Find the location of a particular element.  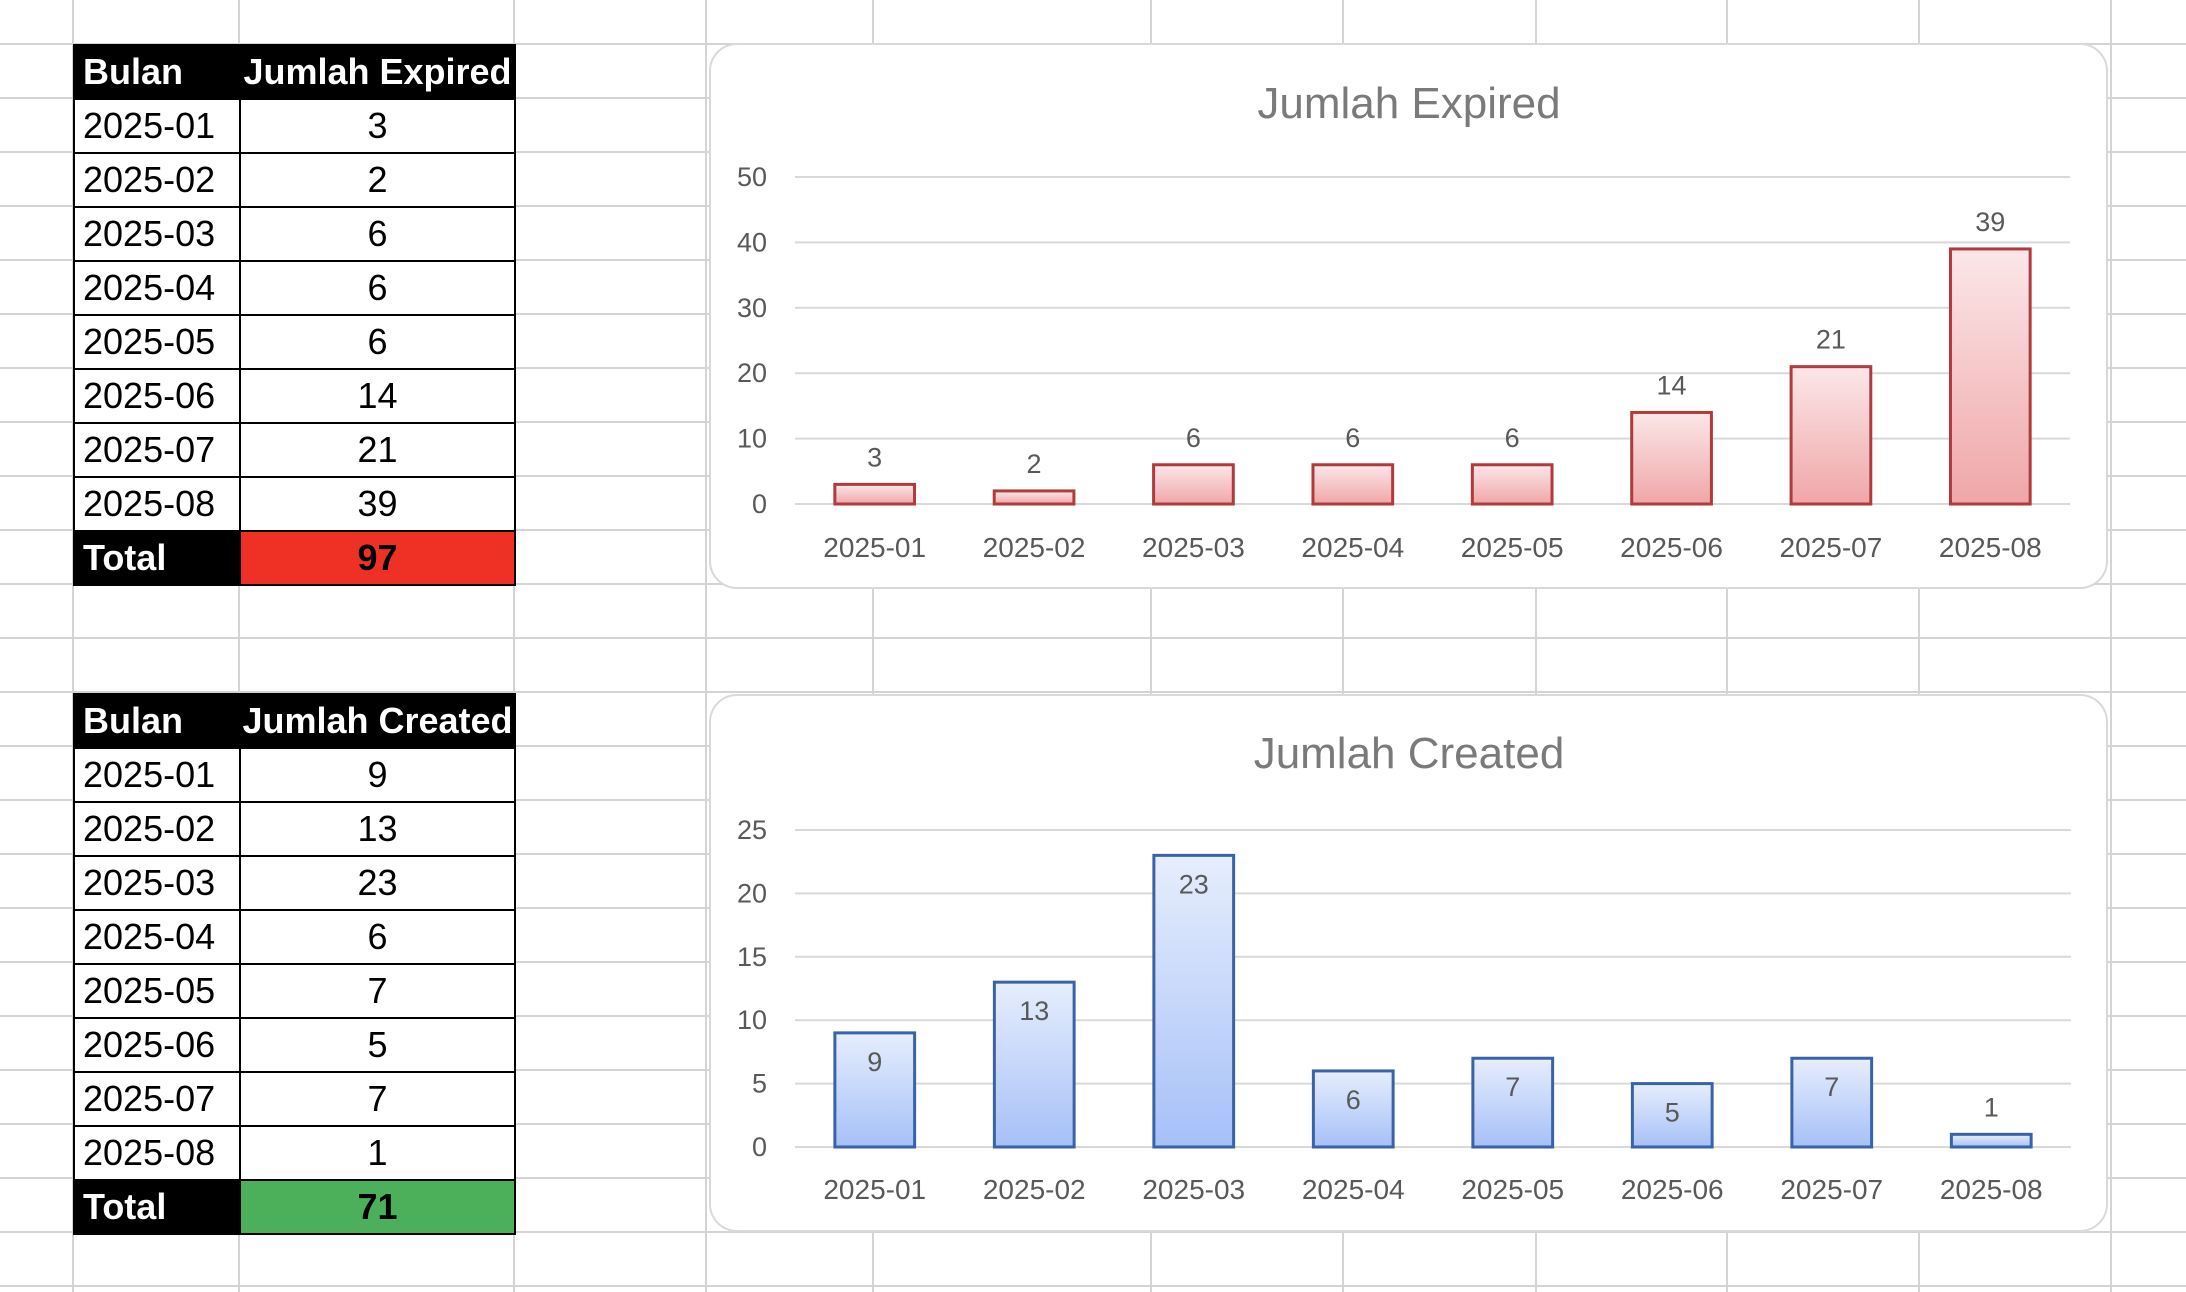

value-cell: 2 is located at coordinates (377, 180).